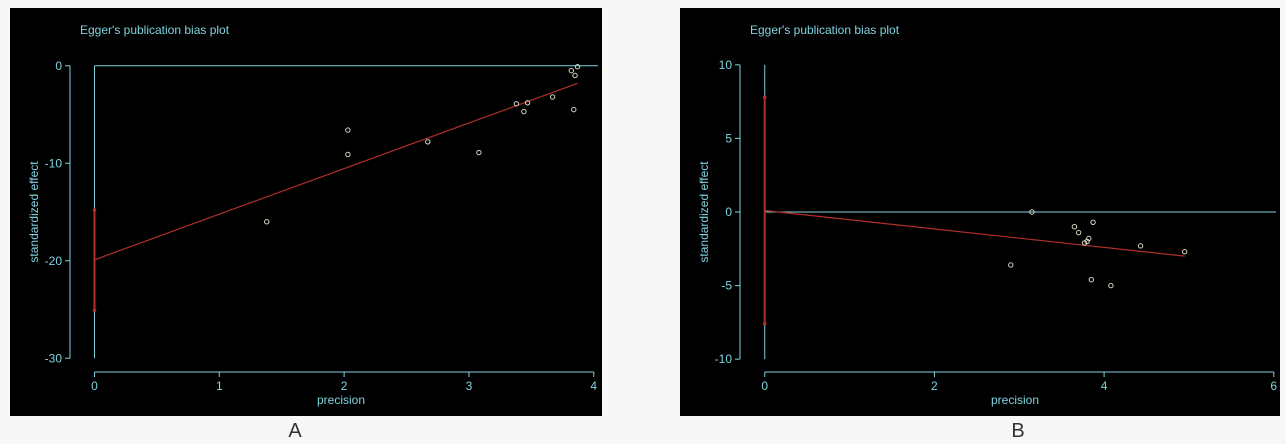  I want to click on y-tick-label: -5, so click(726, 286).